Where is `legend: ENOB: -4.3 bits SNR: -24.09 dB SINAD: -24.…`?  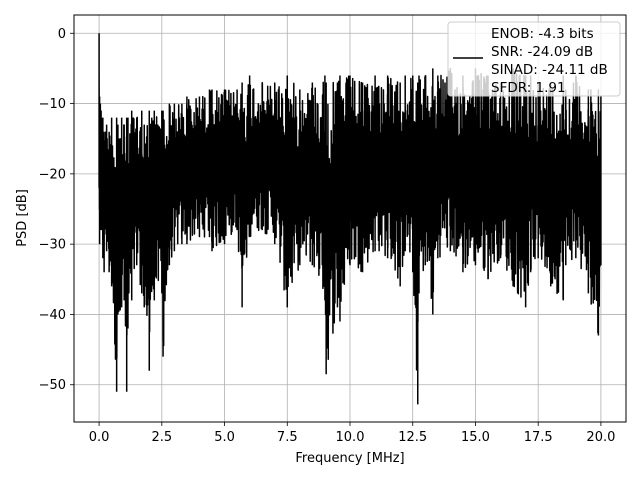 legend: ENOB: -4.3 bits SNR: -24.09 dB SINAD: -24.… is located at coordinates (534, 59).